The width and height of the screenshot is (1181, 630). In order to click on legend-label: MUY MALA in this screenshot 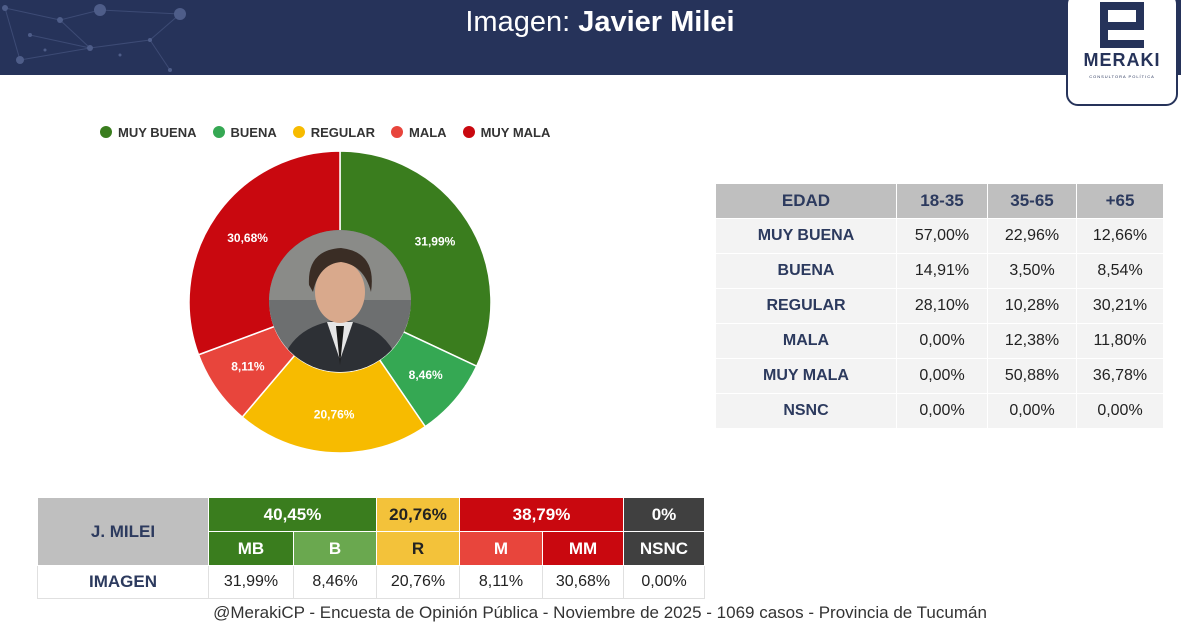, I will do `click(515, 132)`.